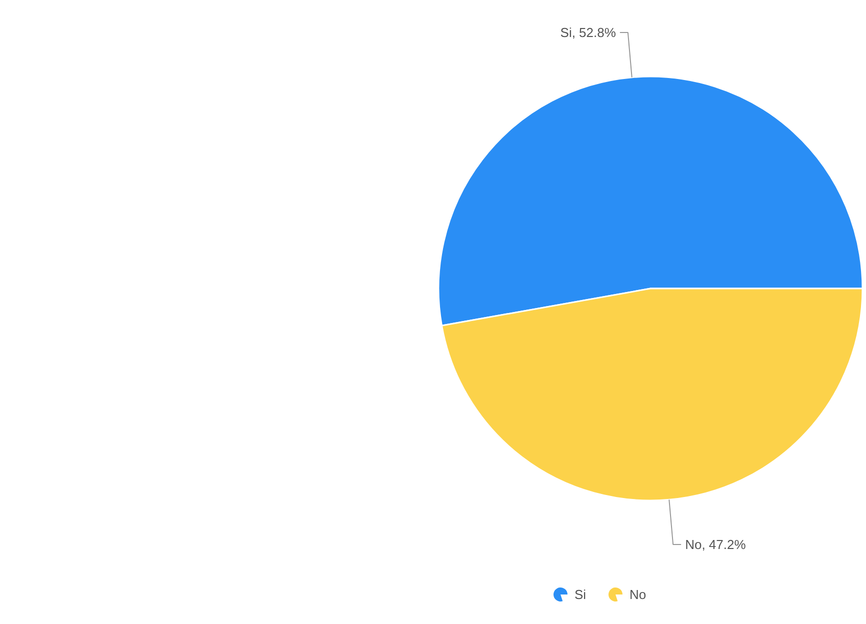 The height and width of the screenshot is (624, 866). What do you see at coordinates (638, 594) in the screenshot?
I see `legend-label: No` at bounding box center [638, 594].